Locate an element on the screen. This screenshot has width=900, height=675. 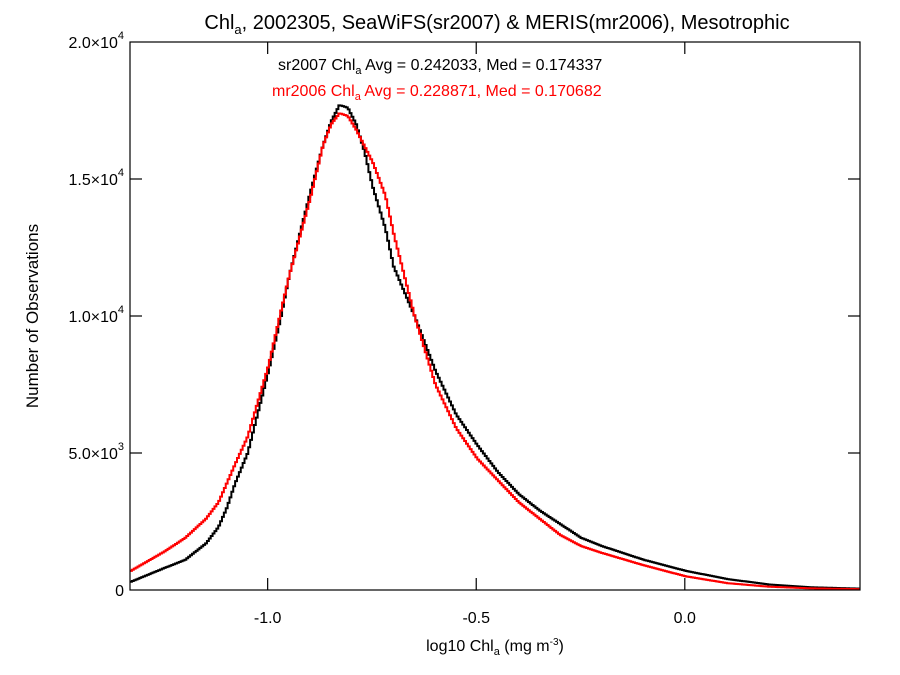
x-axis-label-sub: a is located at coordinates (497, 652).